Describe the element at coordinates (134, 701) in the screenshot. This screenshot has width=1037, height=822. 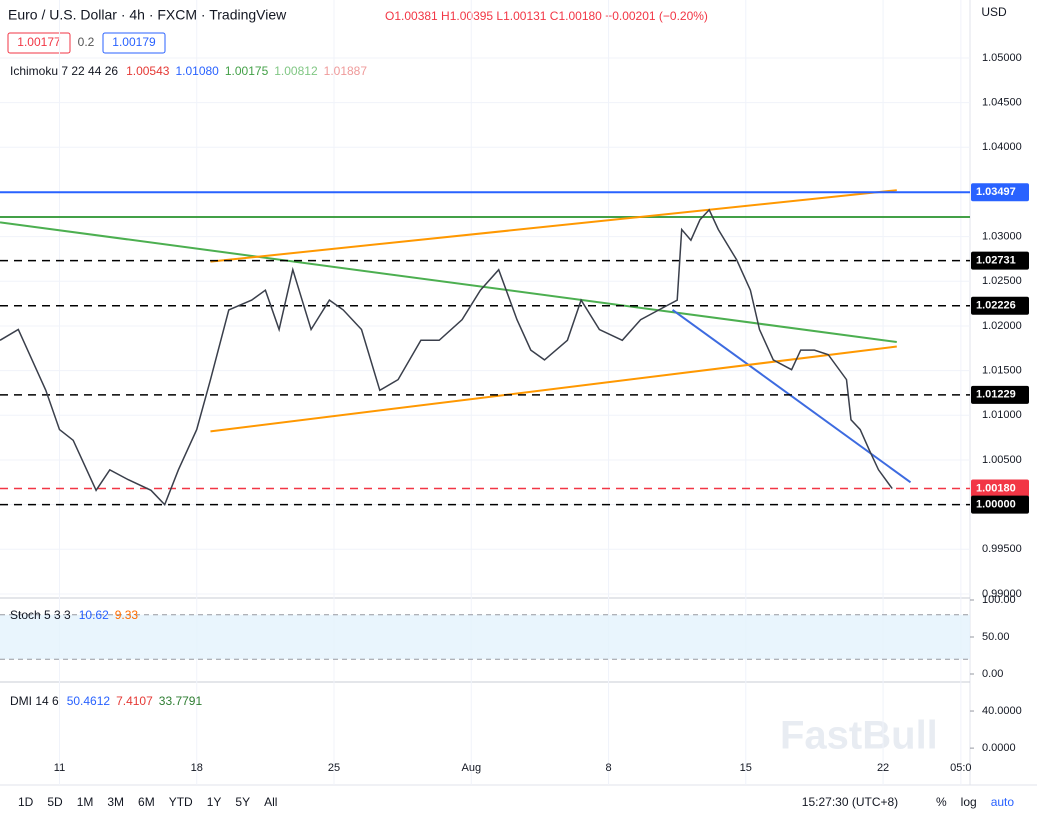
I see `pane-value: 7.4107` at that location.